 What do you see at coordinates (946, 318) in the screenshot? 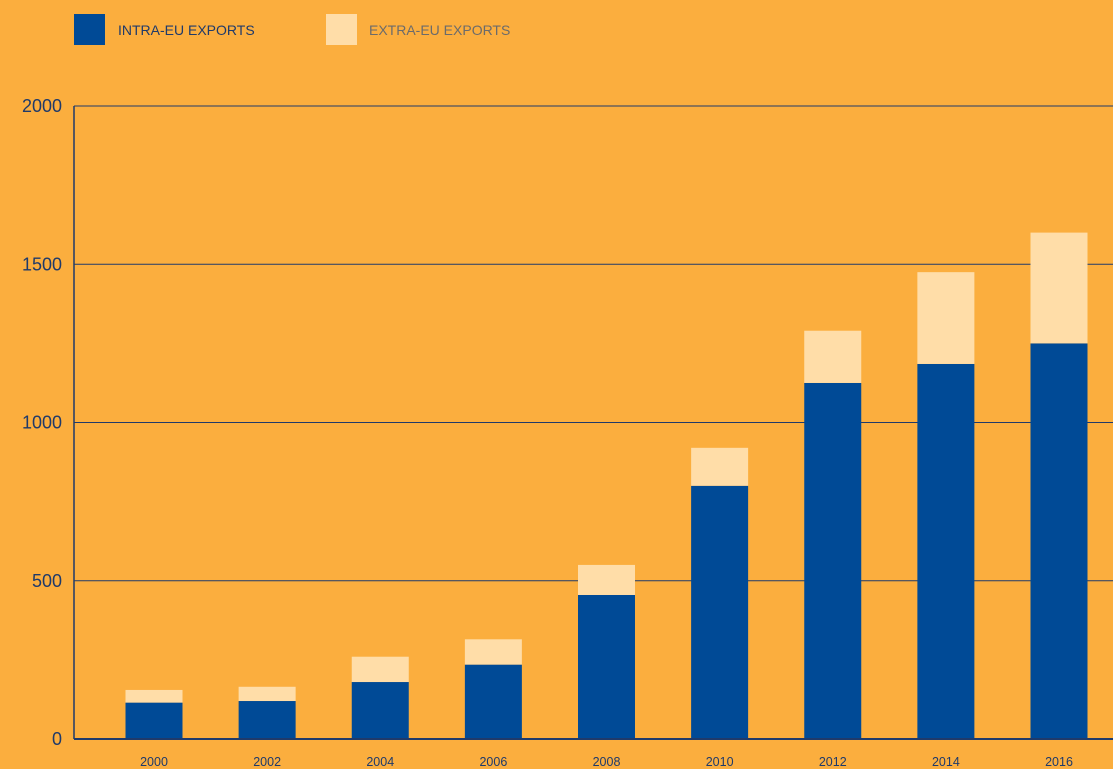
I see `bar-extra-eu-2014` at bounding box center [946, 318].